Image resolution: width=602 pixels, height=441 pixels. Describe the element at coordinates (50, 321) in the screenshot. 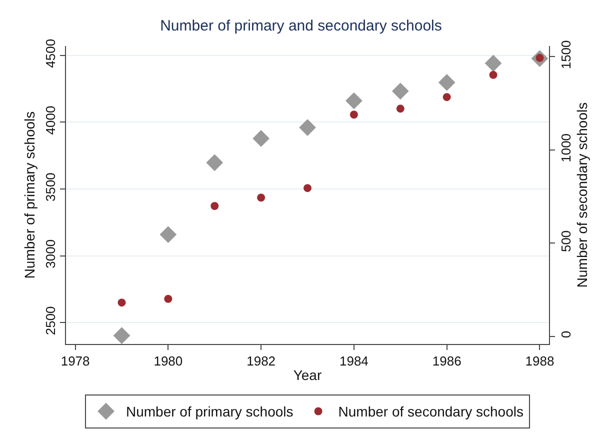

I see `y-tick-label: 2500` at that location.